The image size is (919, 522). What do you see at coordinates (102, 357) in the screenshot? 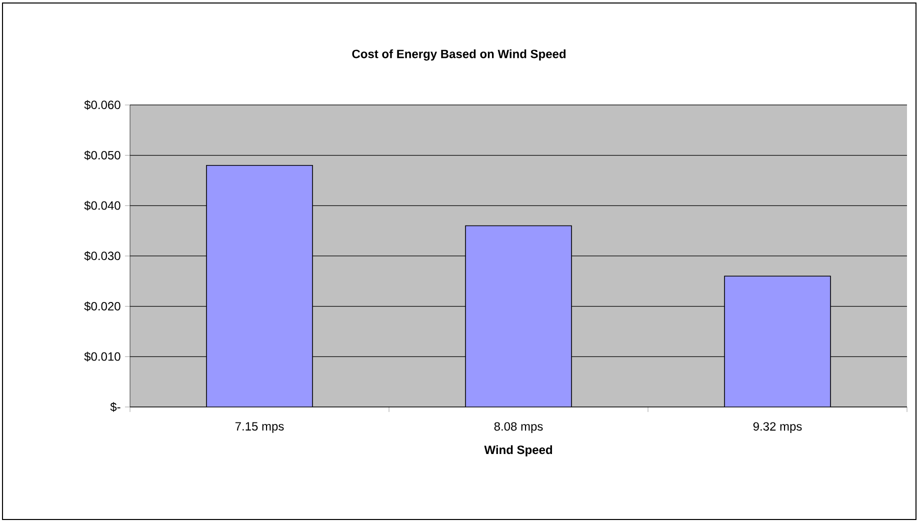
I see `y-tick-label: $0.010` at bounding box center [102, 357].